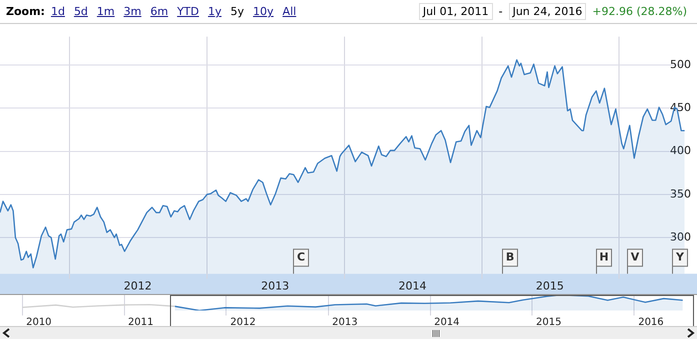 The width and height of the screenshot is (697, 340). What do you see at coordinates (133, 11) in the screenshot?
I see `text: 3m` at bounding box center [133, 11].